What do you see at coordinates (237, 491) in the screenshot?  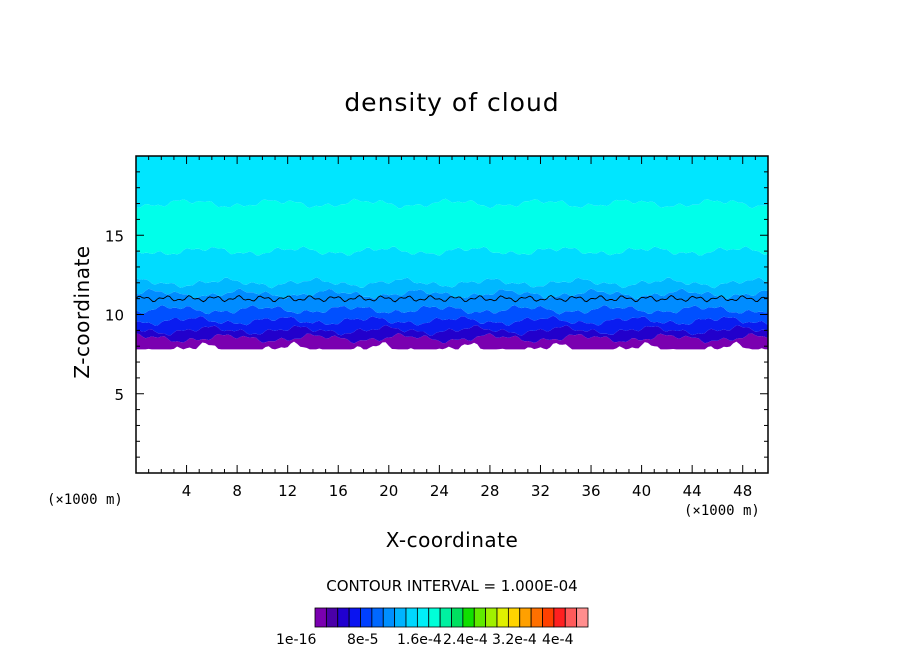 I see `x-tick-label: 8` at bounding box center [237, 491].